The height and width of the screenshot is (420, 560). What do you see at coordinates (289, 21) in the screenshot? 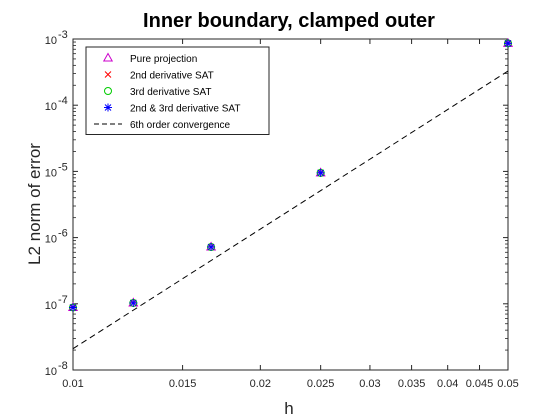
I see `chart-title: Inner boundary, clamped outer` at bounding box center [289, 21].